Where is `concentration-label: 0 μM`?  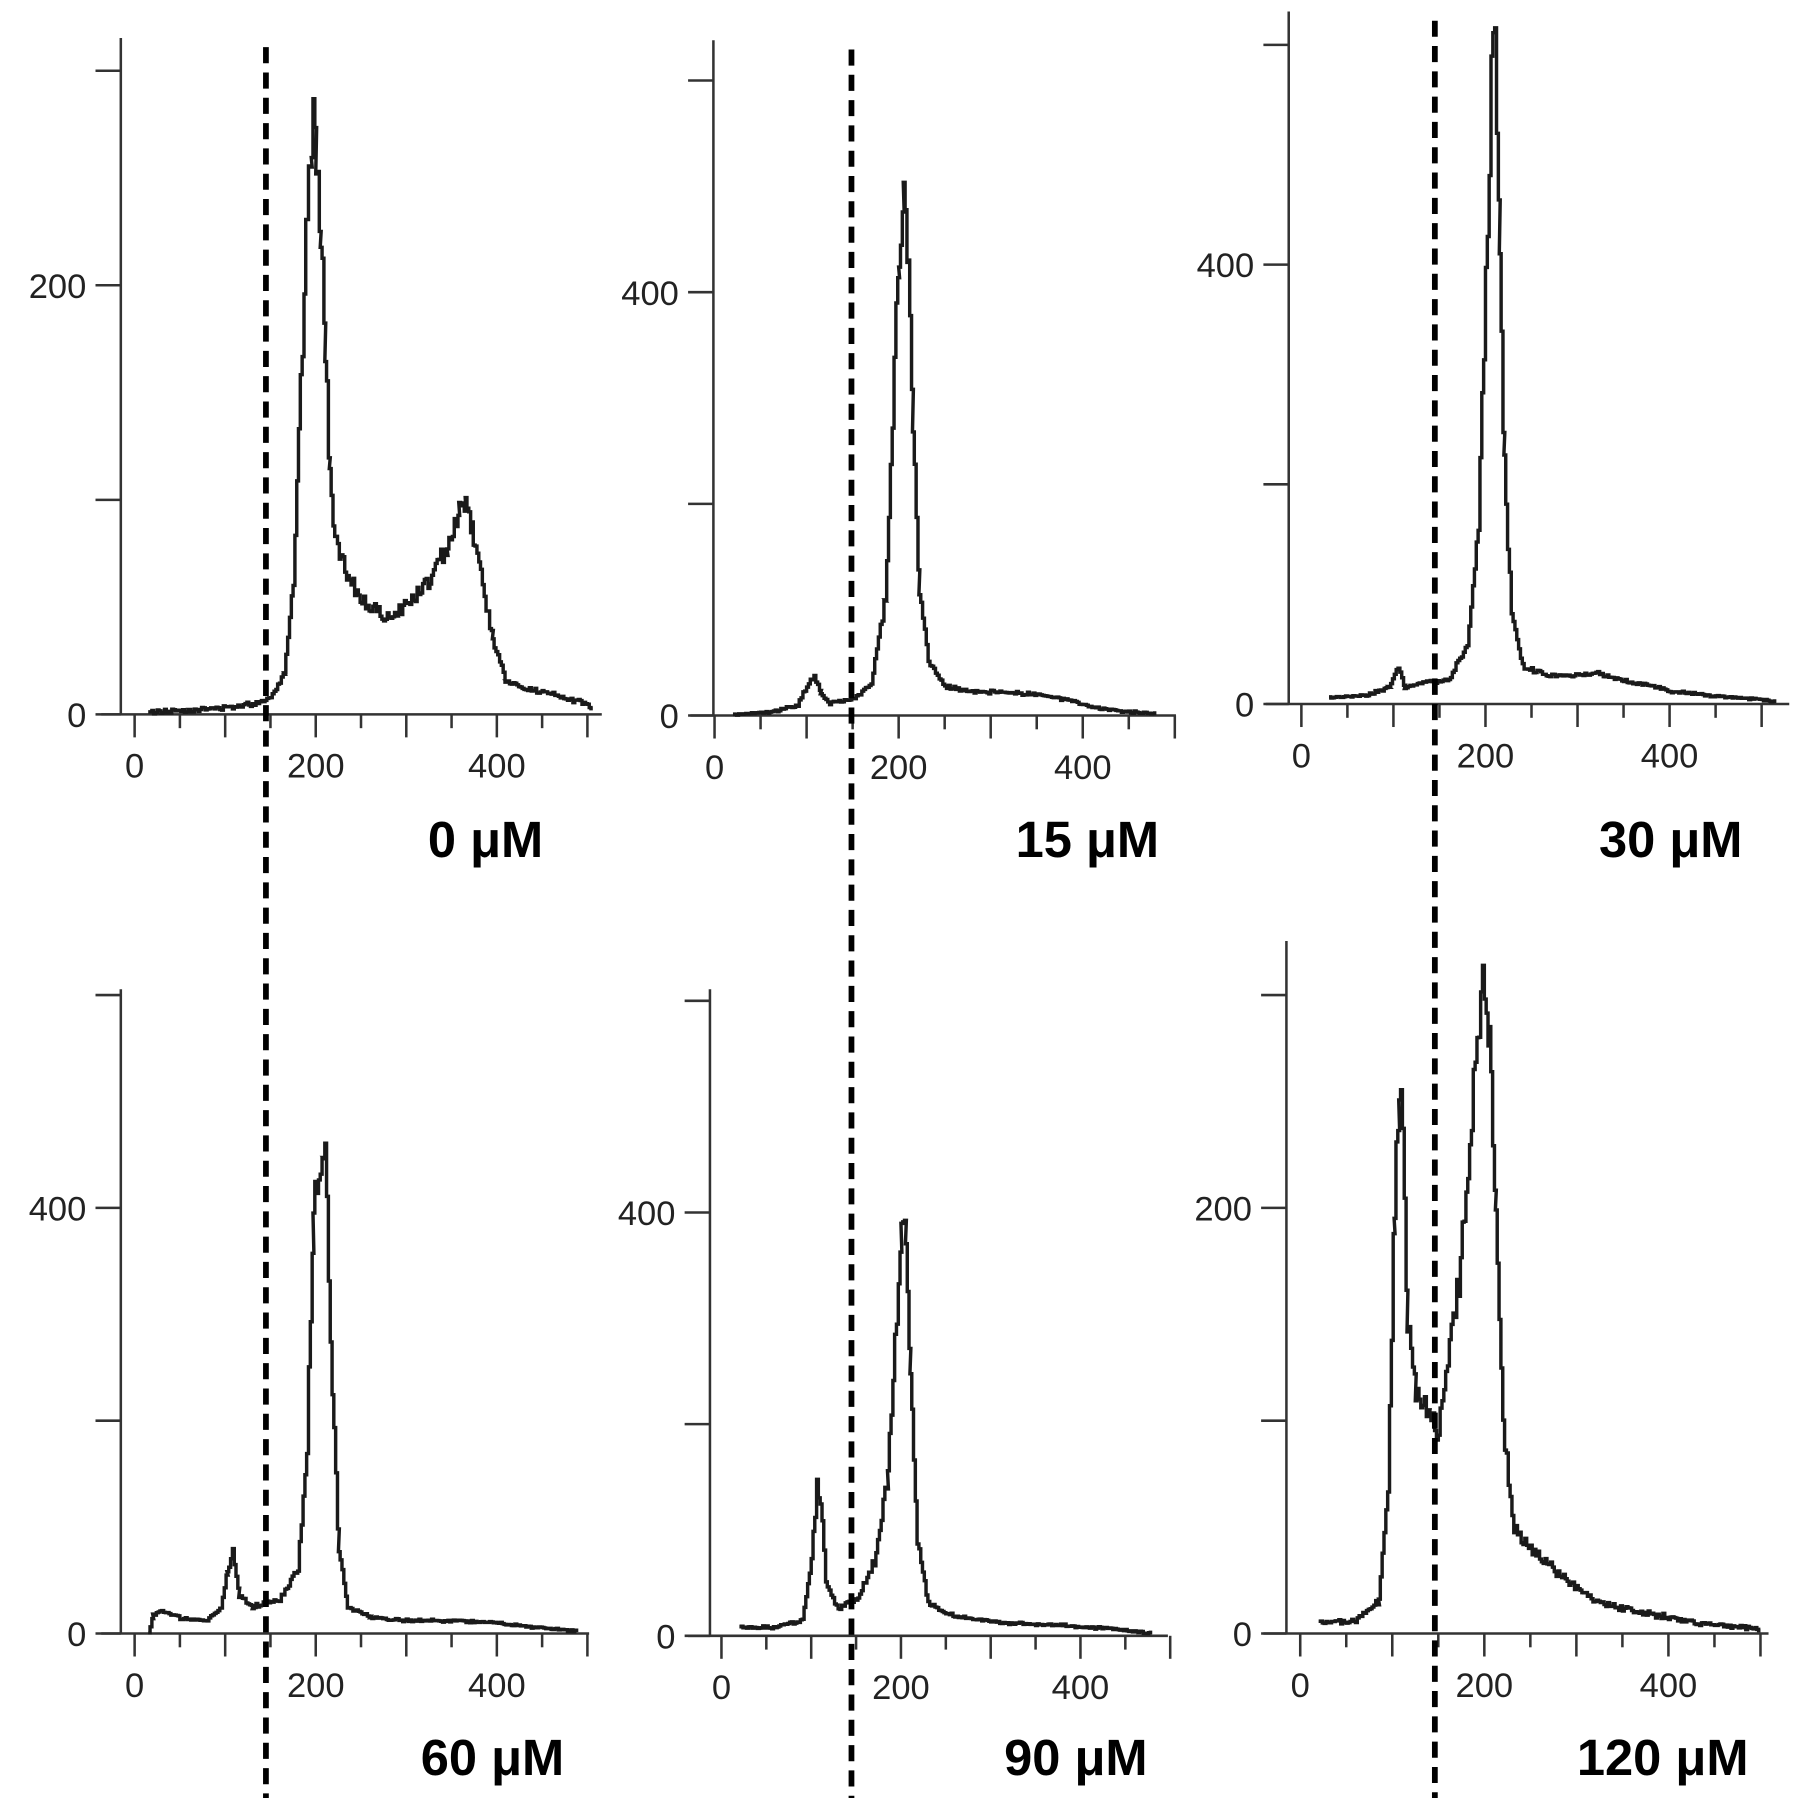
concentration-label: 0 μM is located at coordinates (485, 839).